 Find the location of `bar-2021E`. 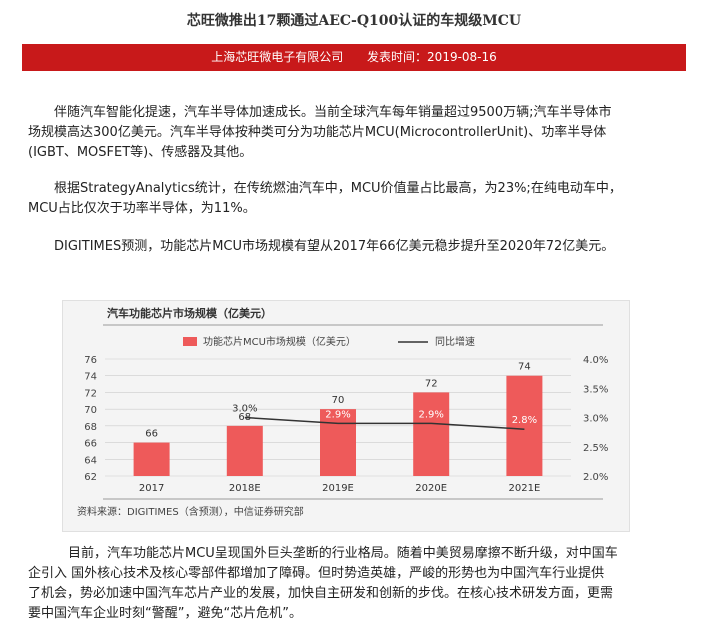

bar-2021E is located at coordinates (524, 425).